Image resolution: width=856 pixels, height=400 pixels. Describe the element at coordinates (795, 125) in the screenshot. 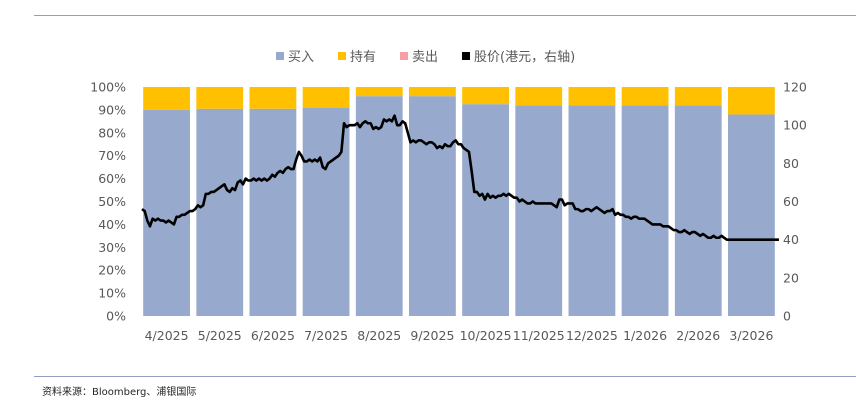

I see `right-tick-label: 100` at that location.